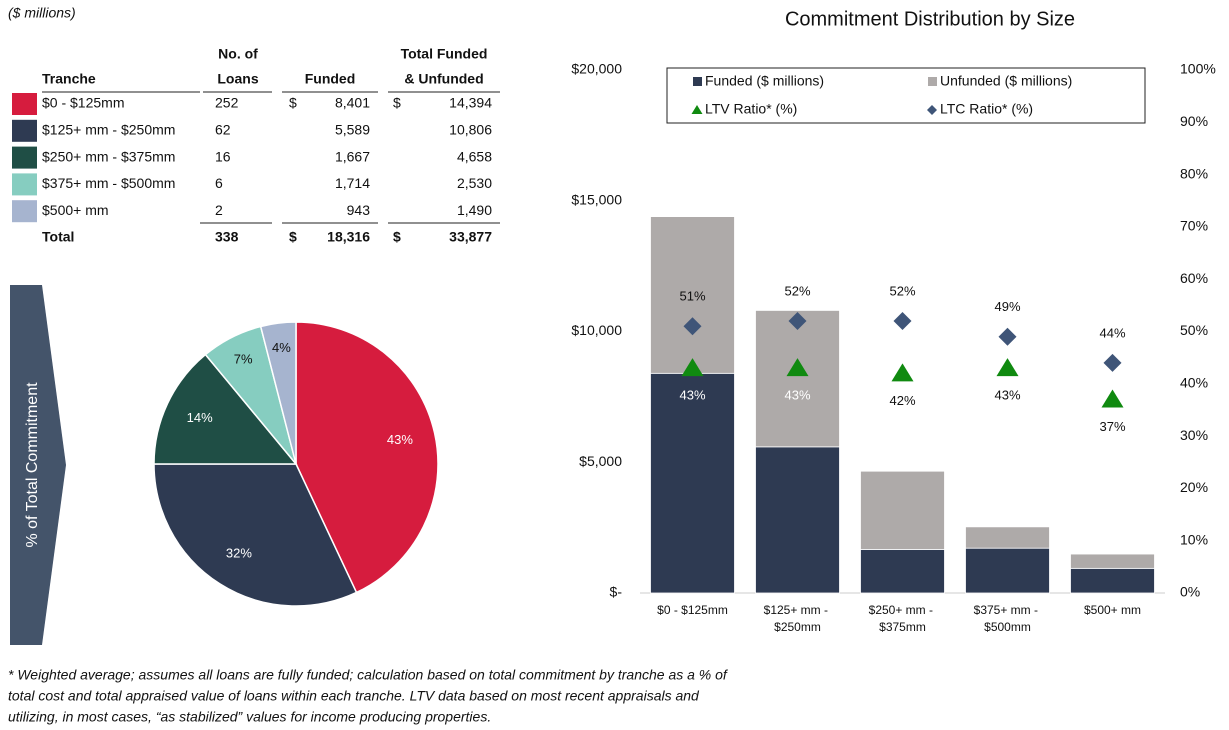 Image resolution: width=1229 pixels, height=730 pixels. What do you see at coordinates (1194, 121) in the screenshot?
I see `y2-tick-label: 90%` at bounding box center [1194, 121].